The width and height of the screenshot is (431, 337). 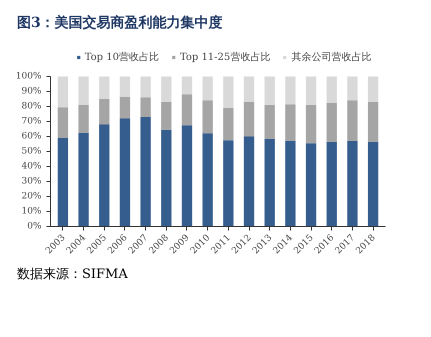 What do you see at coordinates (31, 107) in the screenshot?
I see `y-tick-label: 80%` at bounding box center [31, 107].